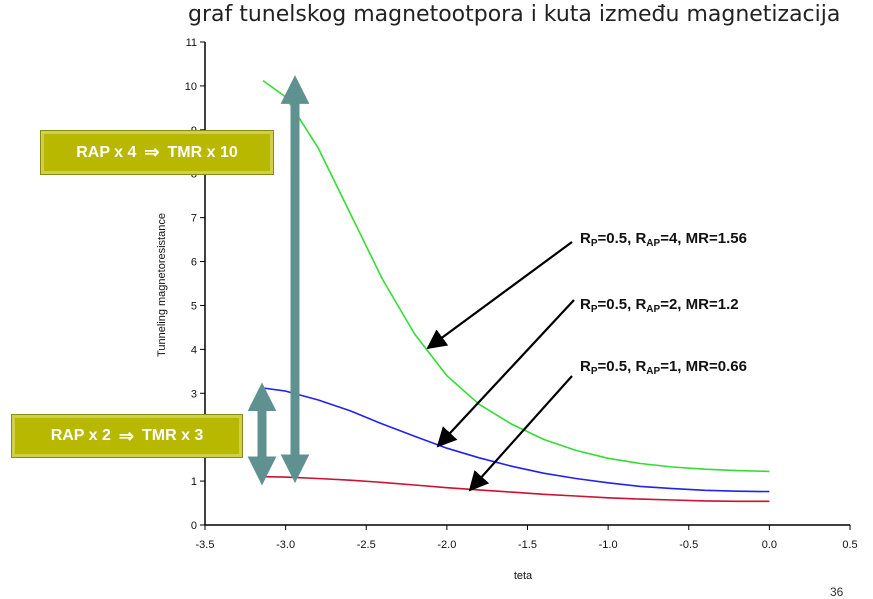 Image resolution: width=873 pixels, height=599 pixels. What do you see at coordinates (366, 545) in the screenshot?
I see `x-tick-label: -2.5` at bounding box center [366, 545].